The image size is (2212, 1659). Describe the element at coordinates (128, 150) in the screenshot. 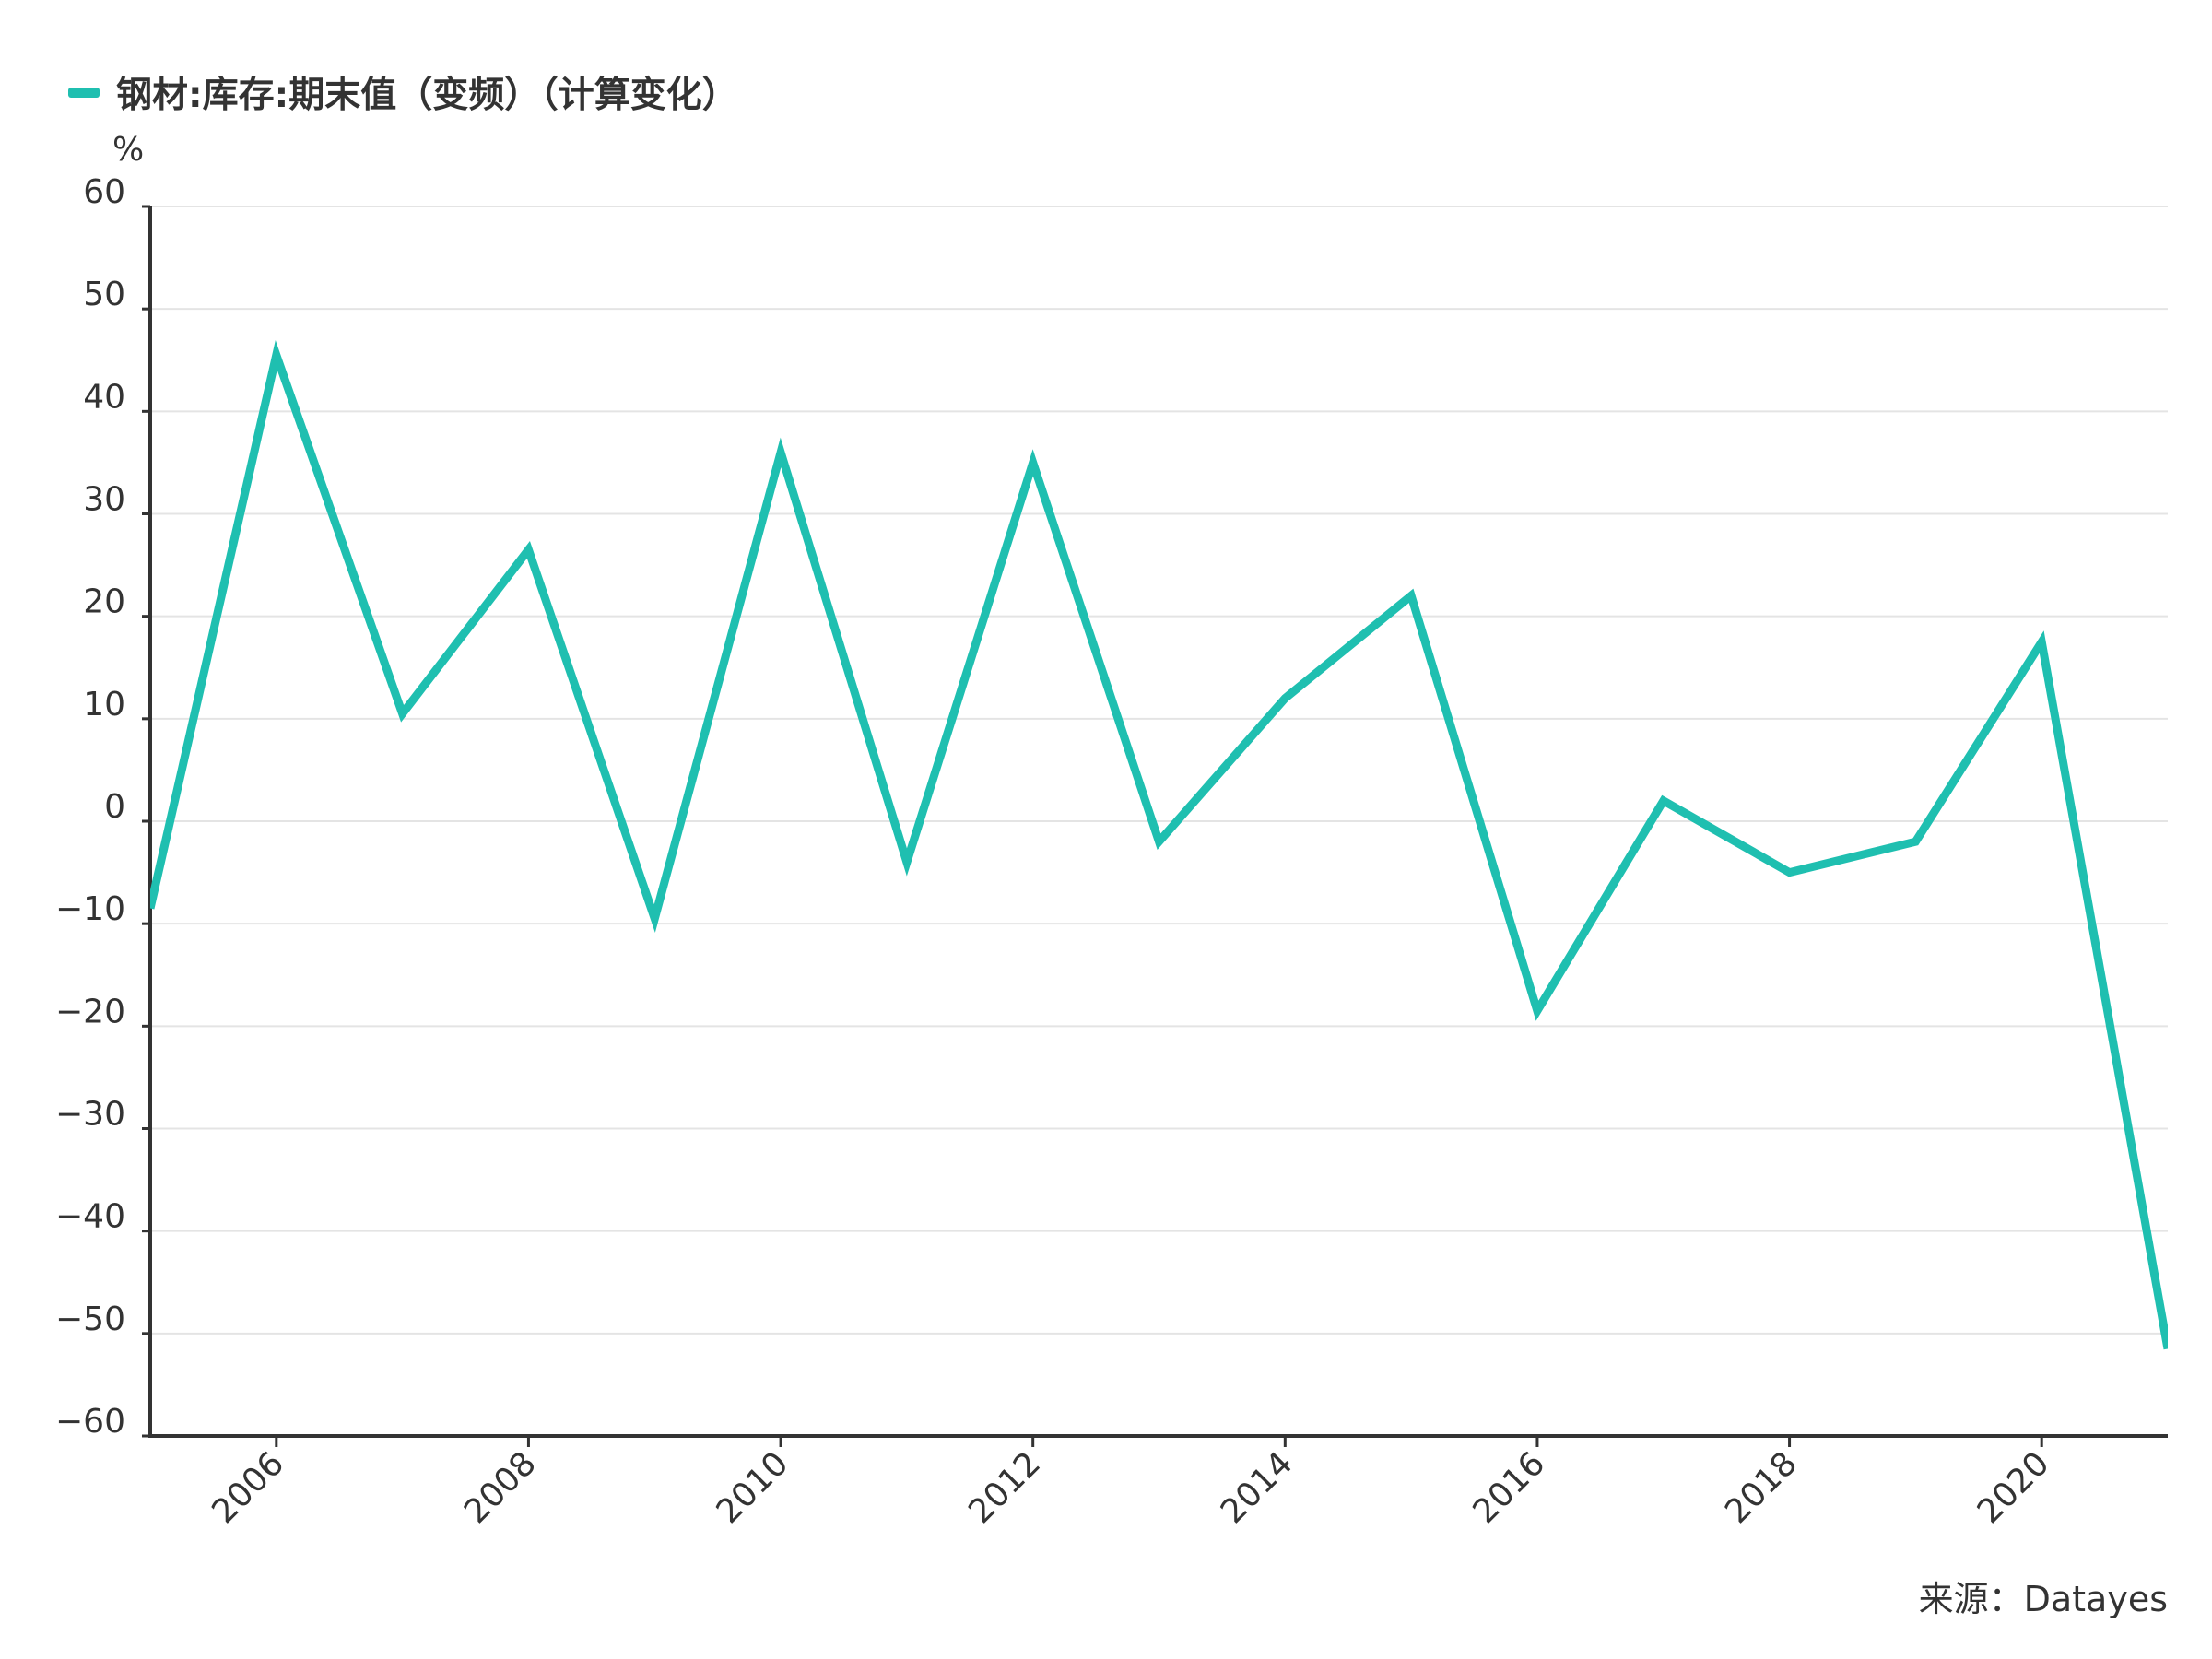

I see `y-axis-unit-label: %` at that location.